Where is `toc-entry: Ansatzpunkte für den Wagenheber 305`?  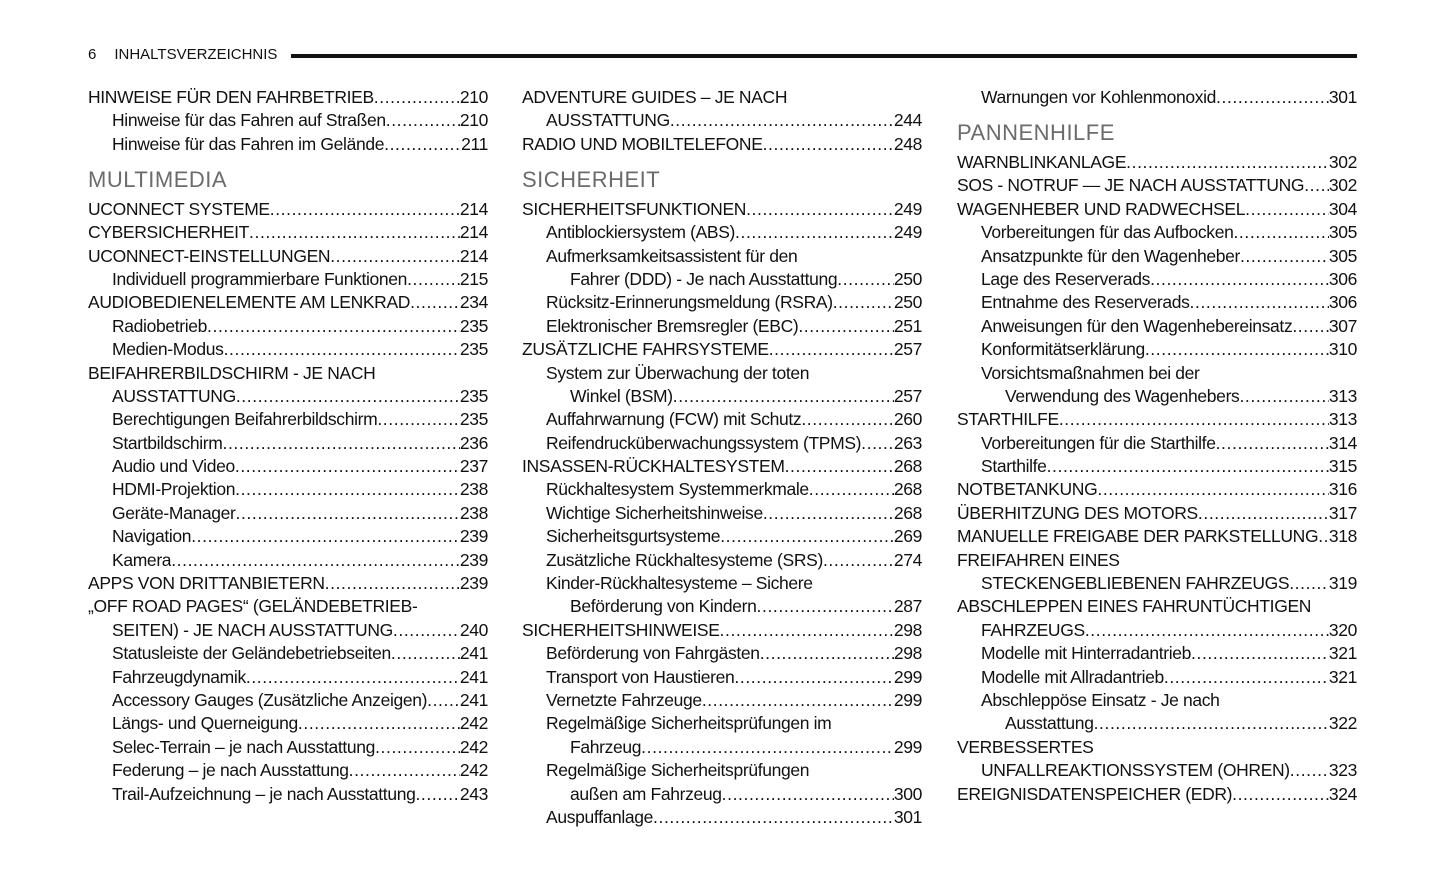
toc-entry: Ansatzpunkte für den Wagenheber 305 is located at coordinates (1157, 256).